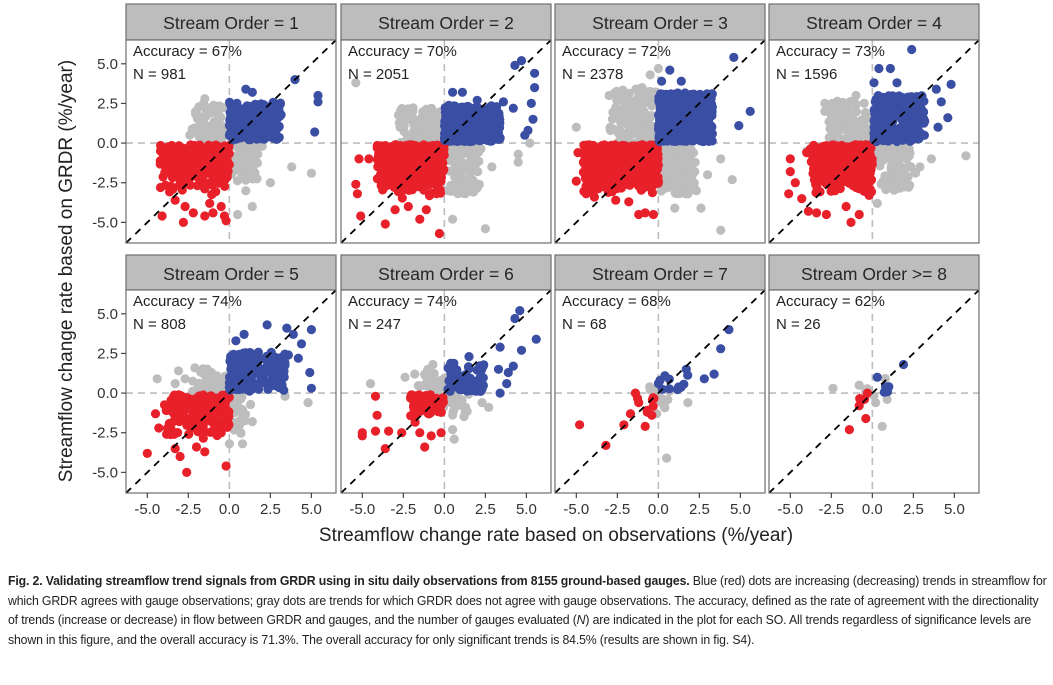 The height and width of the screenshot is (685, 1053). What do you see at coordinates (231, 141) in the screenshot?
I see `identity-line` at bounding box center [231, 141].